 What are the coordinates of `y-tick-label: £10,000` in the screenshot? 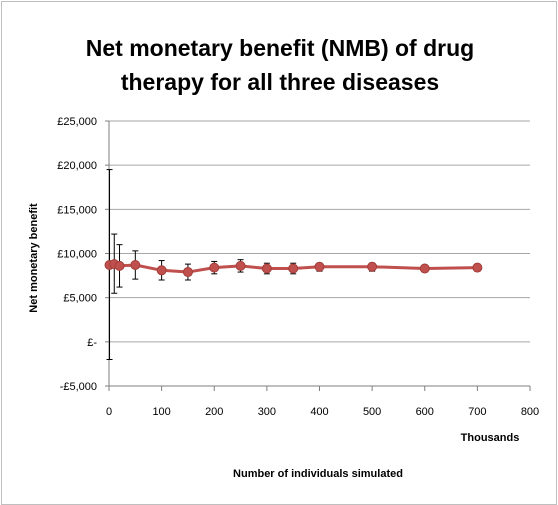 It's located at (77, 255).